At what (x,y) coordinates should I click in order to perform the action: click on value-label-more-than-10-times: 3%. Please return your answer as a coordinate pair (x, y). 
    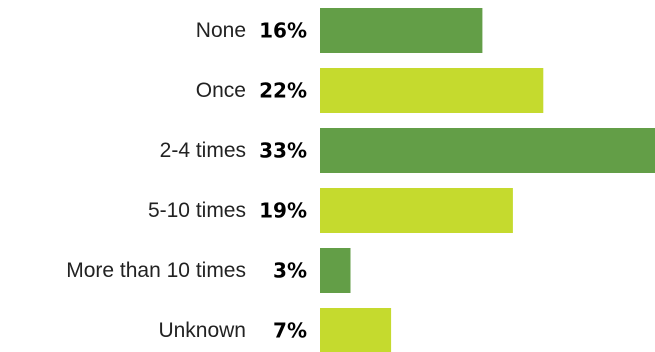
    Looking at the image, I should click on (290, 271).